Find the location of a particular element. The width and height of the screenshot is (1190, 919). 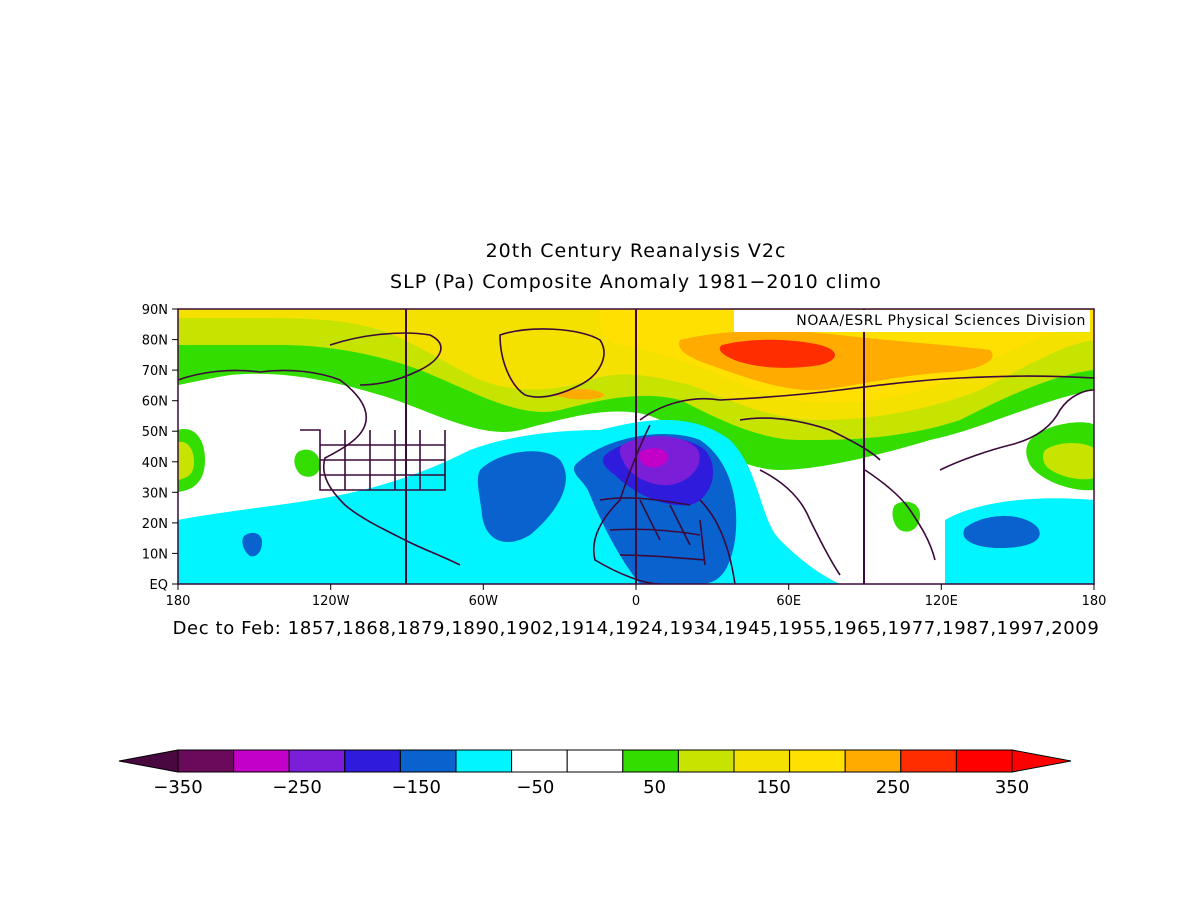

lon-label-180w: 180 is located at coordinates (178, 601).